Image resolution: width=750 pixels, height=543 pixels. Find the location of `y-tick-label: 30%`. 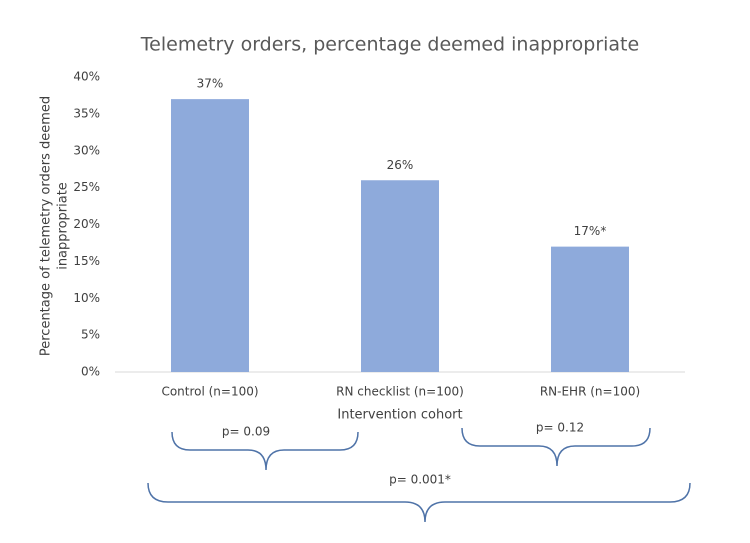

y-tick-label: 30% is located at coordinates (86, 150).